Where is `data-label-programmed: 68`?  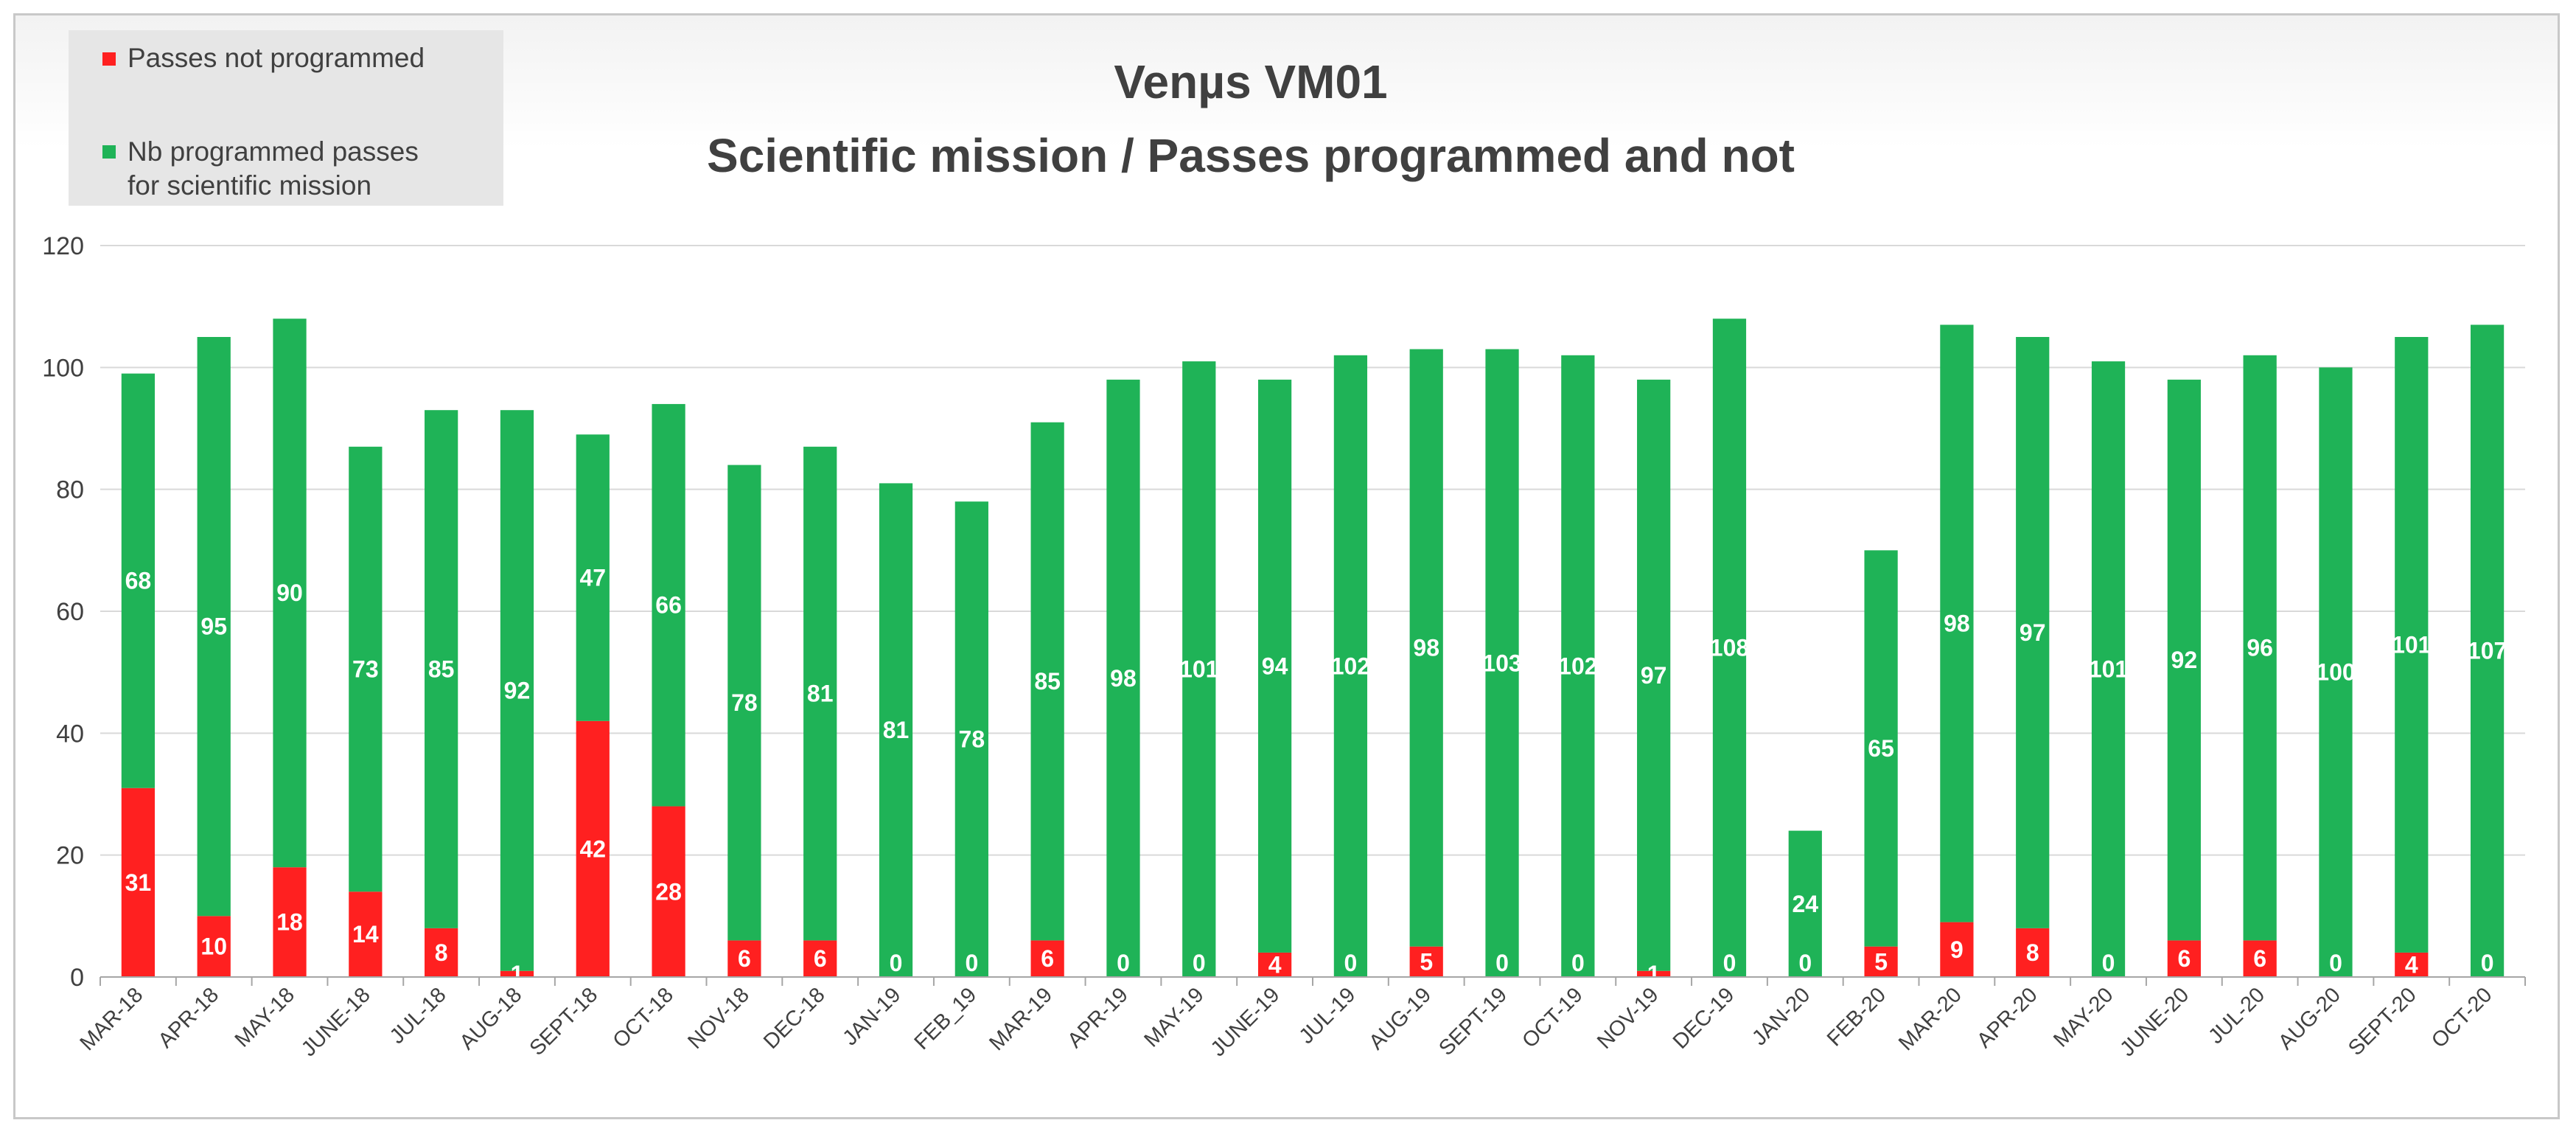
data-label-programmed: 68 is located at coordinates (138, 581).